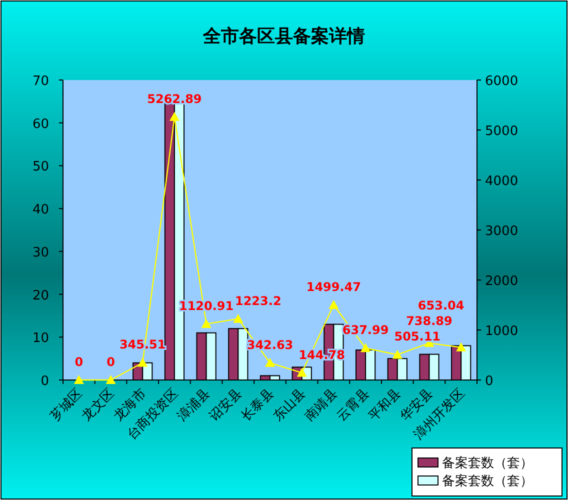  Describe the element at coordinates (501, 81) in the screenshot. I see `y2-tick-label: 6000` at that location.